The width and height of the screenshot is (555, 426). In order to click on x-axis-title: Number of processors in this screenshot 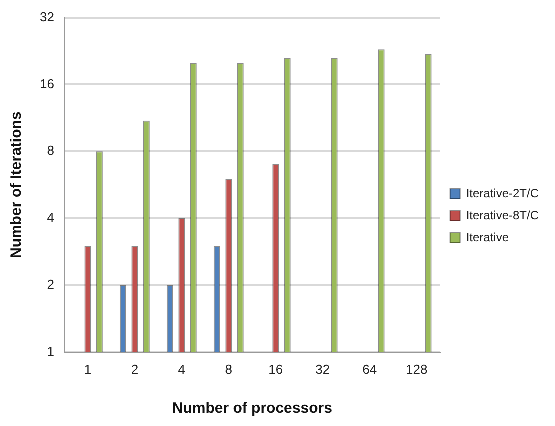, I will do `click(252, 409)`.